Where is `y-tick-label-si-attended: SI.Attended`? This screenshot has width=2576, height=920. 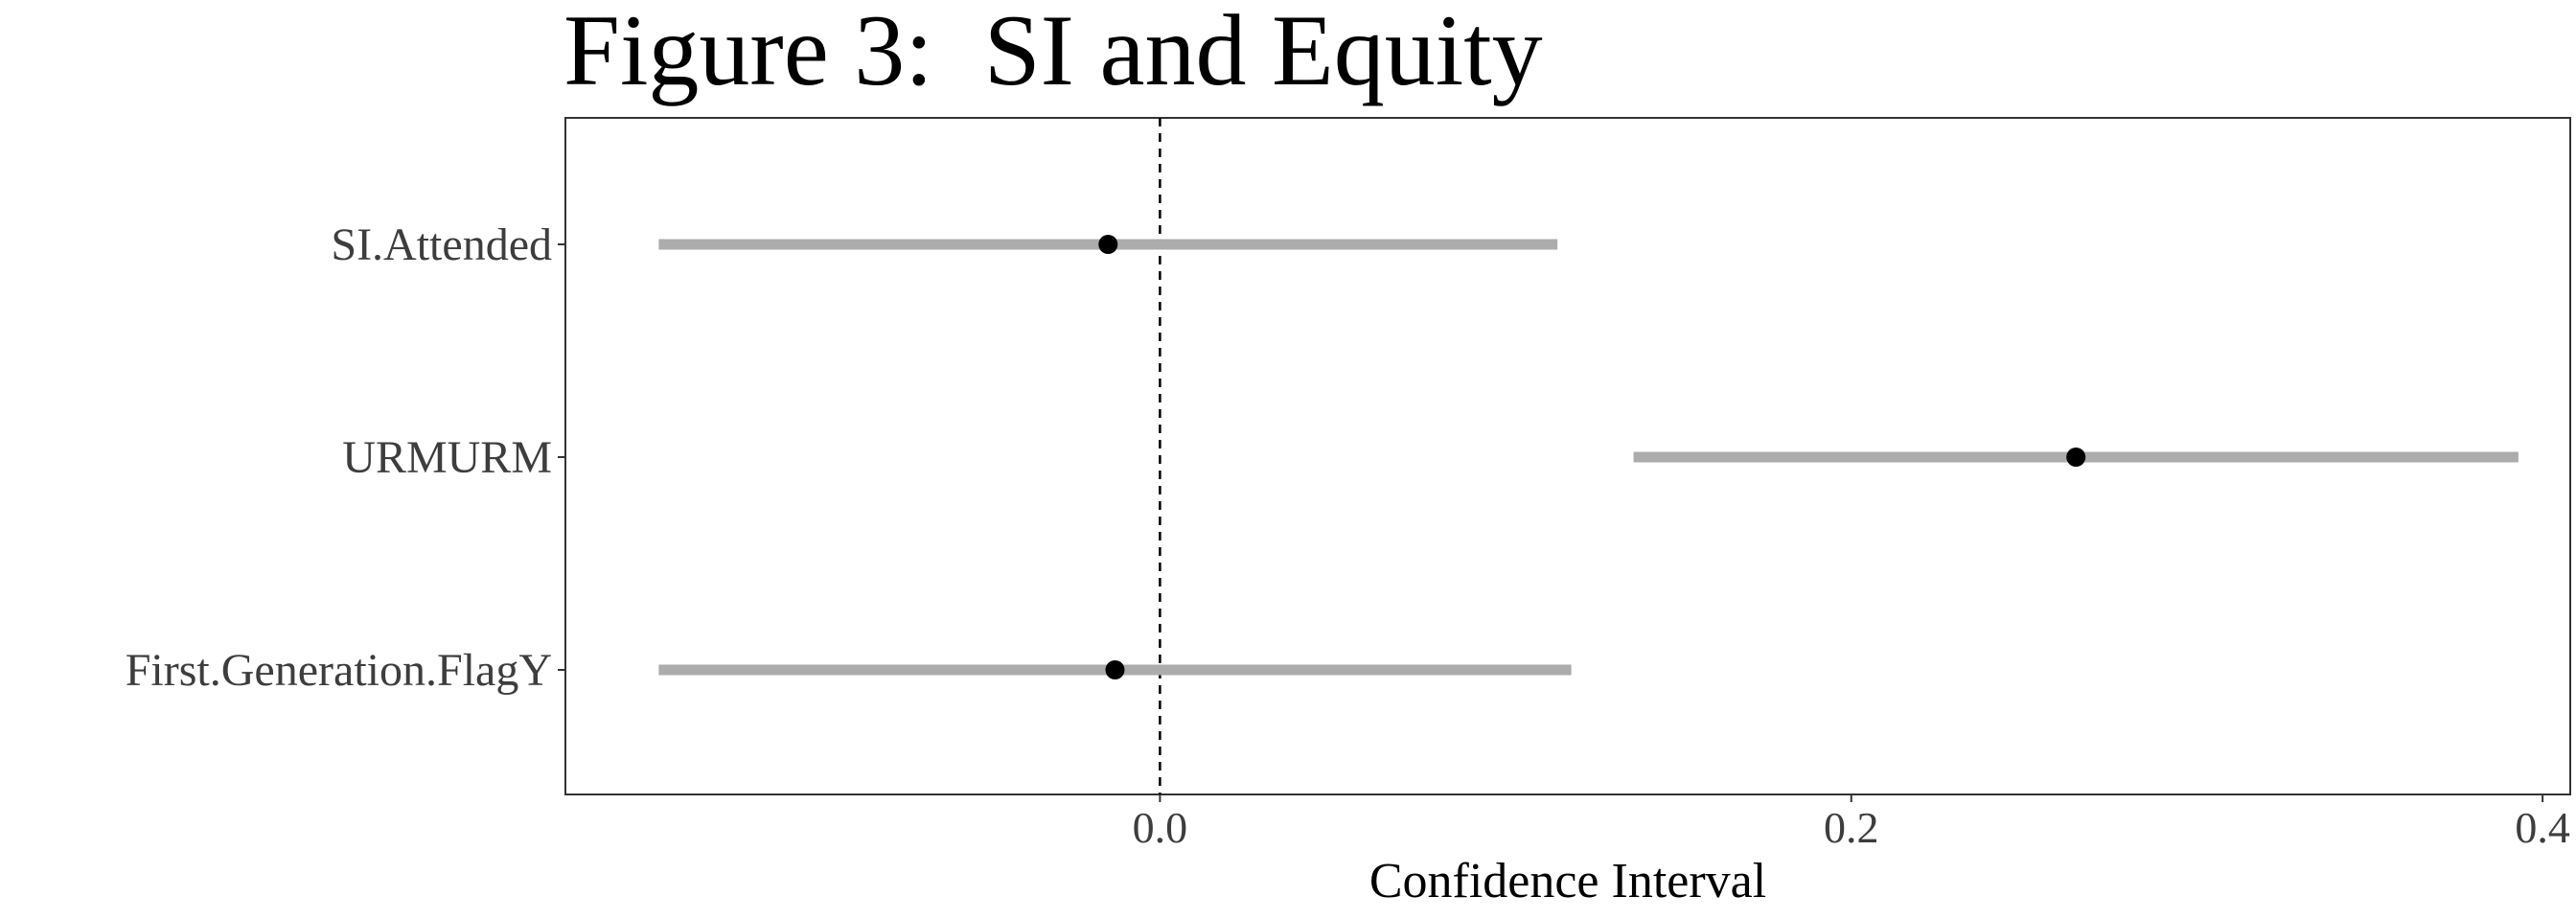 y-tick-label-si-attended: SI.Attended is located at coordinates (441, 244).